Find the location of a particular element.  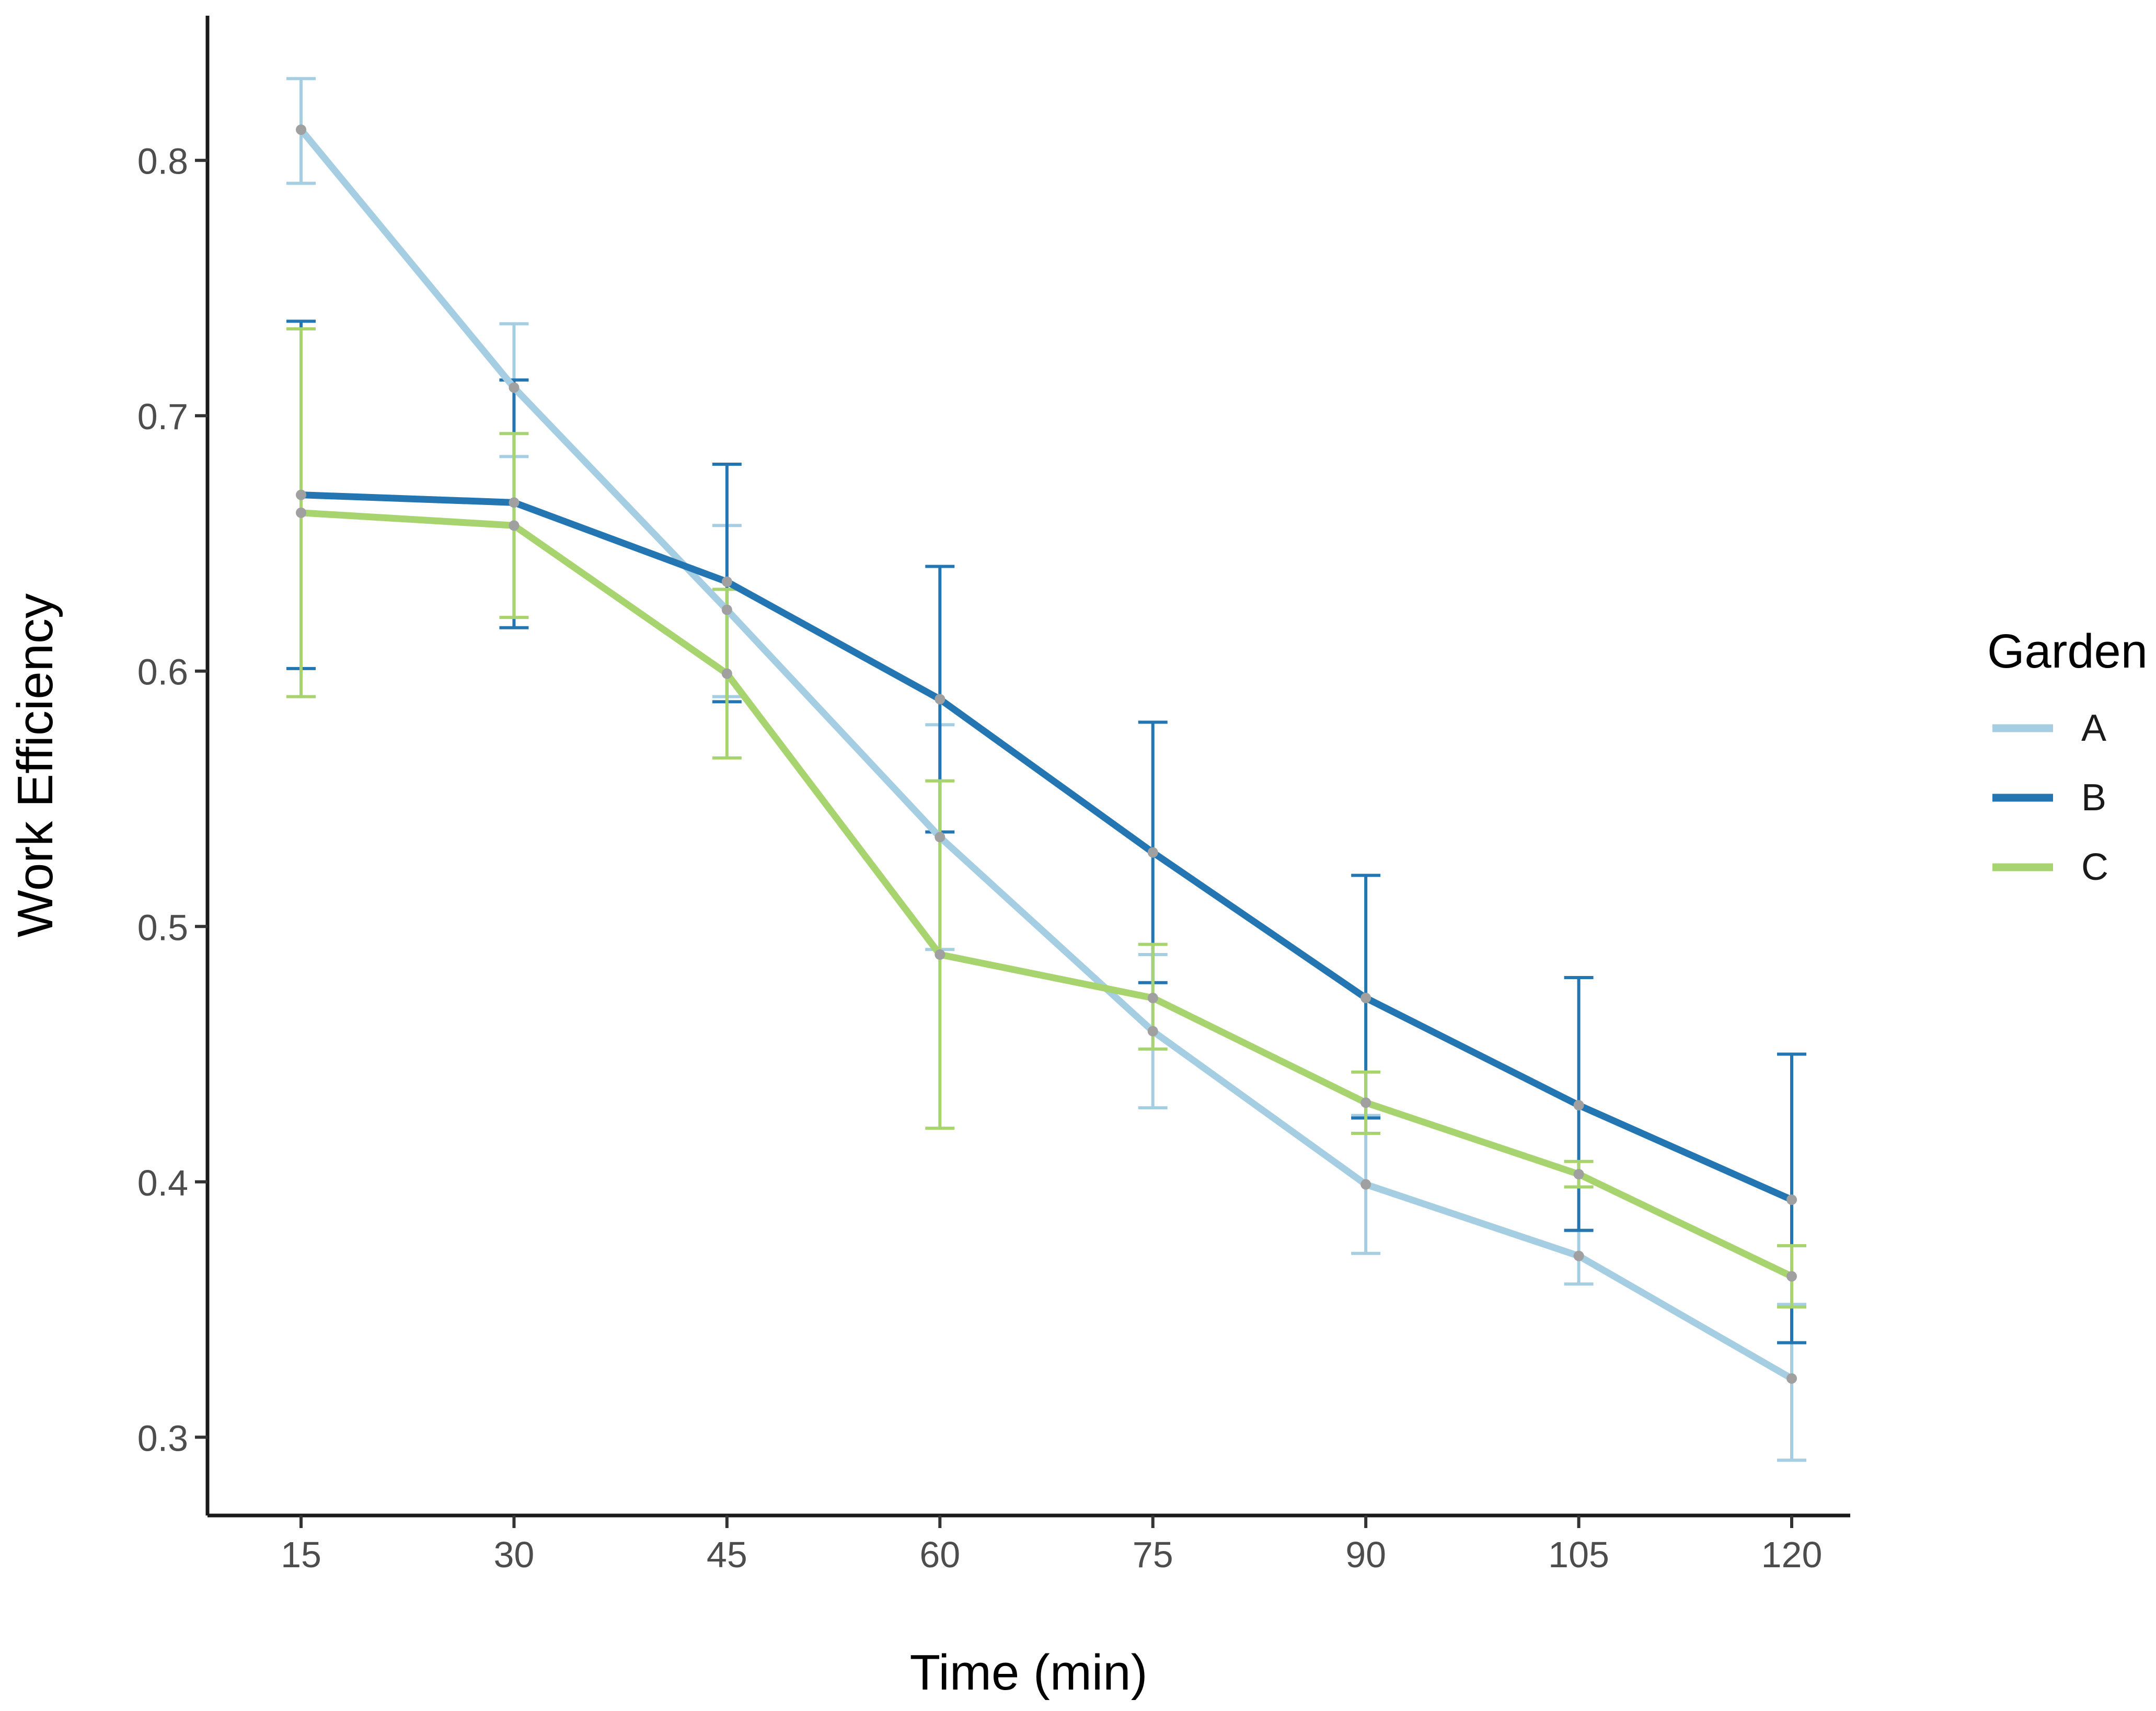

x-tick-label: 15 is located at coordinates (301, 1554).